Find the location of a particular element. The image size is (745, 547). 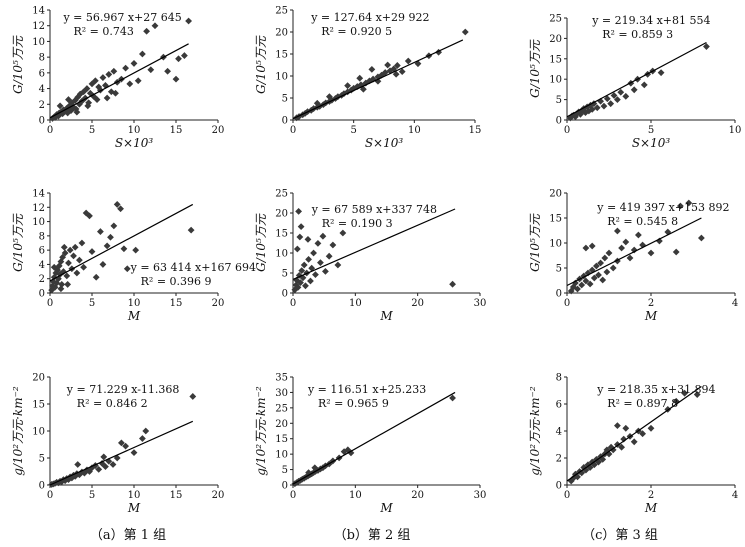

caption-group-1: （a）第 1 组 is located at coordinates (128, 535).